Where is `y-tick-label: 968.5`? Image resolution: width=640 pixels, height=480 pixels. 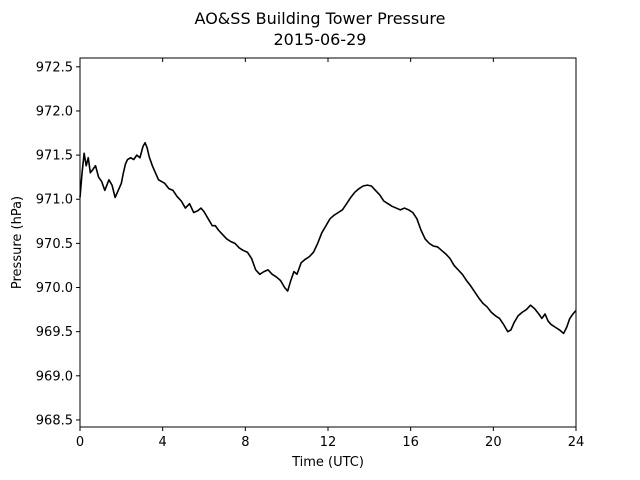 y-tick-label: 968.5 is located at coordinates (54, 420).